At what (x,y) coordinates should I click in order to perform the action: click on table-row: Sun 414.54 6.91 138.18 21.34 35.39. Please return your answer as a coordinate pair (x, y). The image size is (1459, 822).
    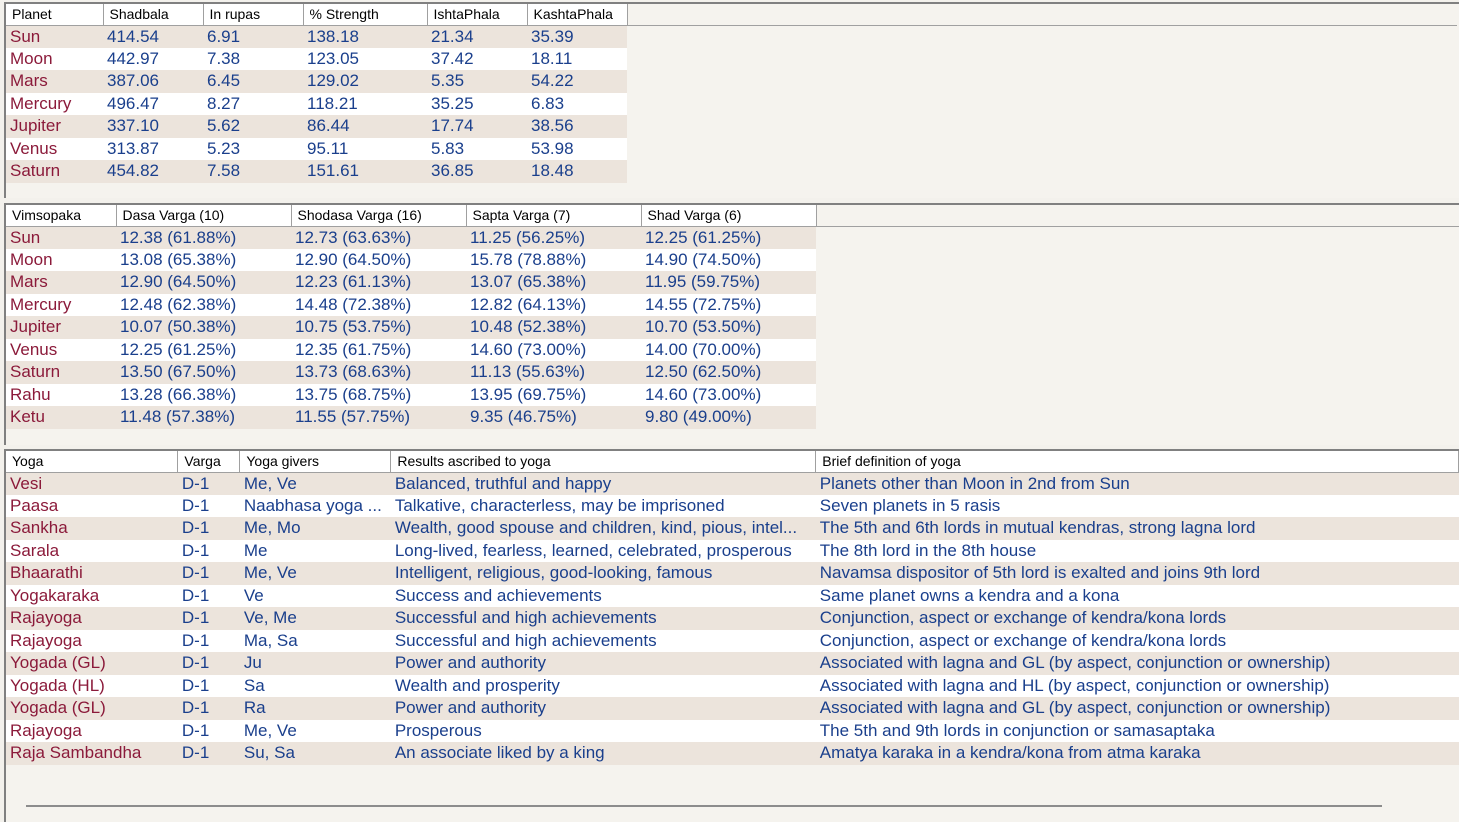
    Looking at the image, I should click on (731, 36).